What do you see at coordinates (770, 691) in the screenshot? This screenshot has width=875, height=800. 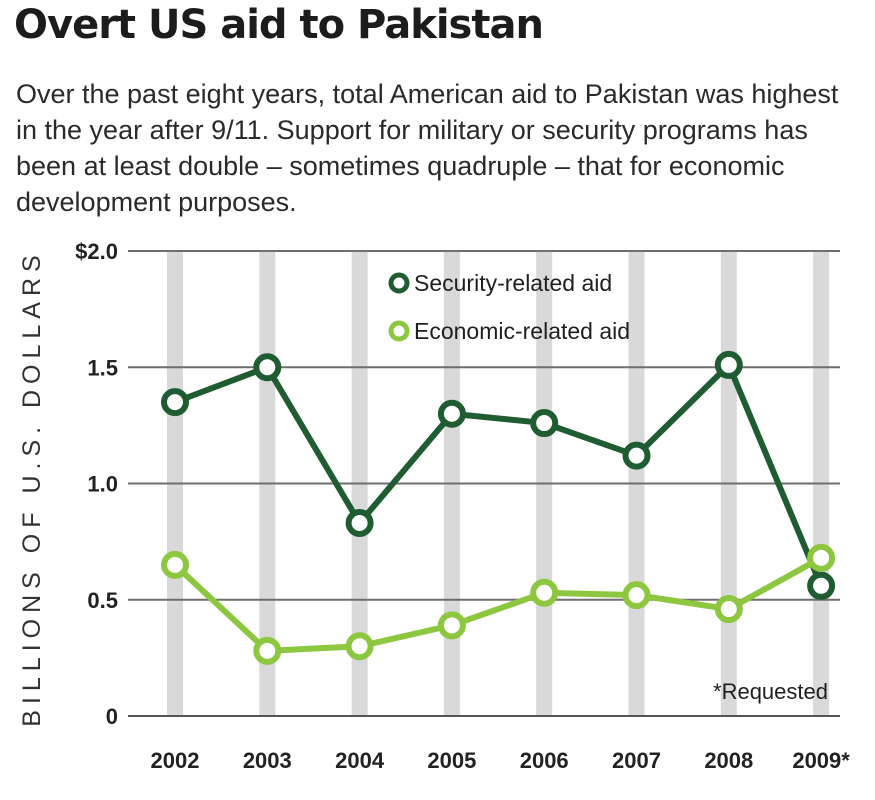 I see `requested-note: *Requested` at bounding box center [770, 691].